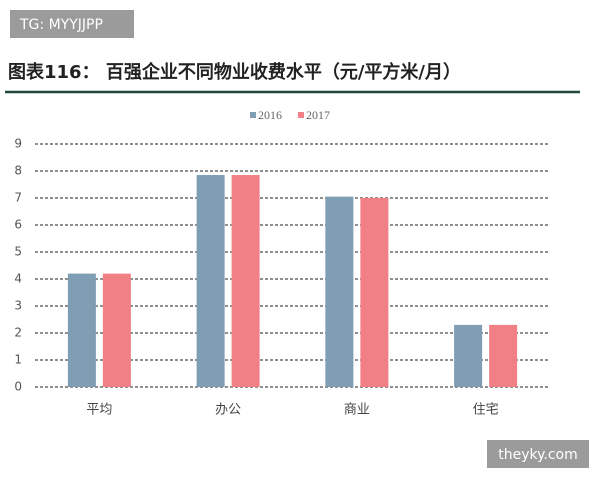 The width and height of the screenshot is (600, 480). I want to click on x-tick-label: 住宅, so click(486, 410).